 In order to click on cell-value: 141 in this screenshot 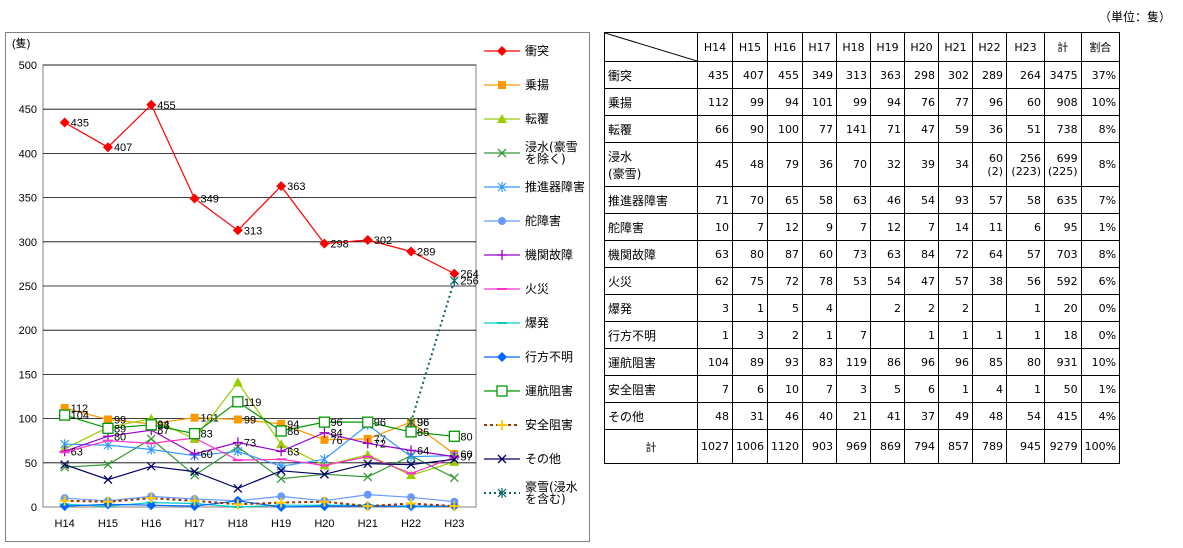, I will do `click(856, 129)`.